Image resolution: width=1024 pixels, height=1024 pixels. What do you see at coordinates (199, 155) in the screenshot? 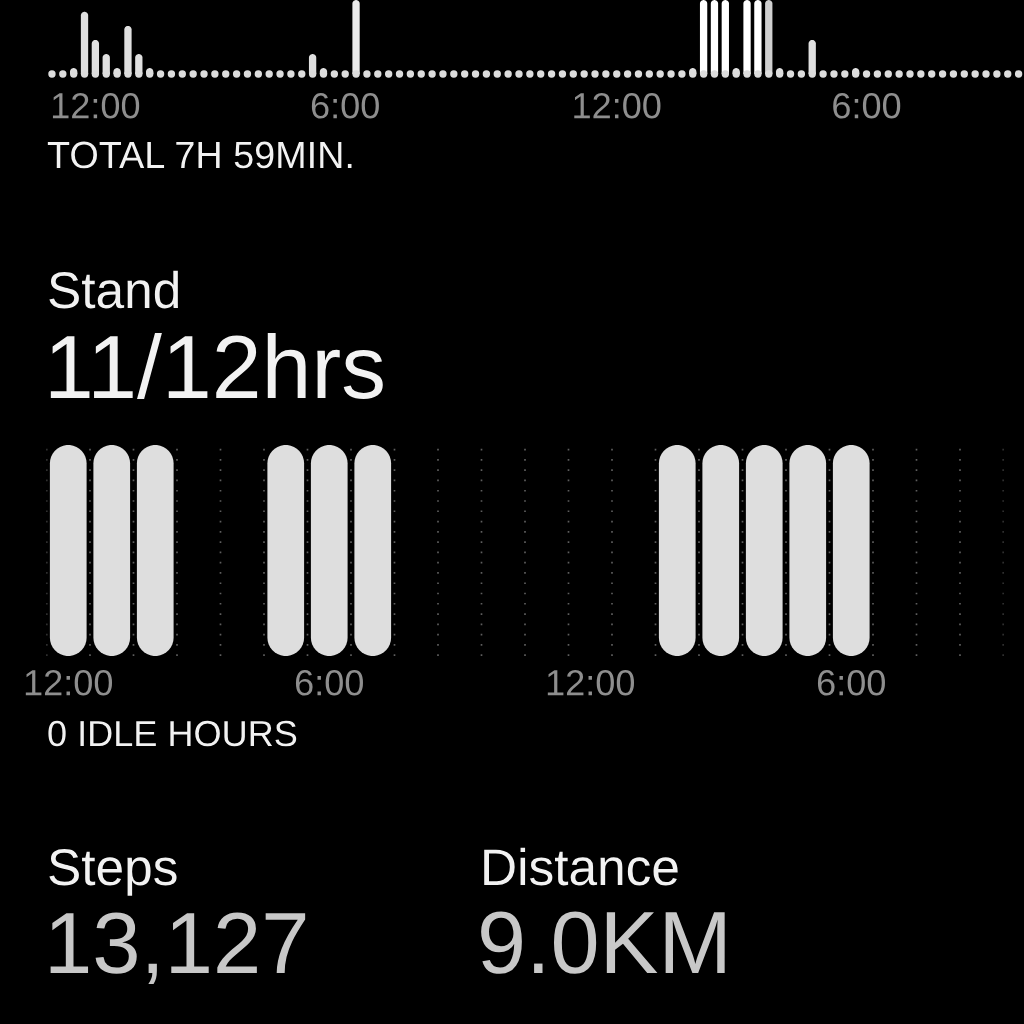
I see `text: TOTAL 7H 59MIN.` at bounding box center [199, 155].